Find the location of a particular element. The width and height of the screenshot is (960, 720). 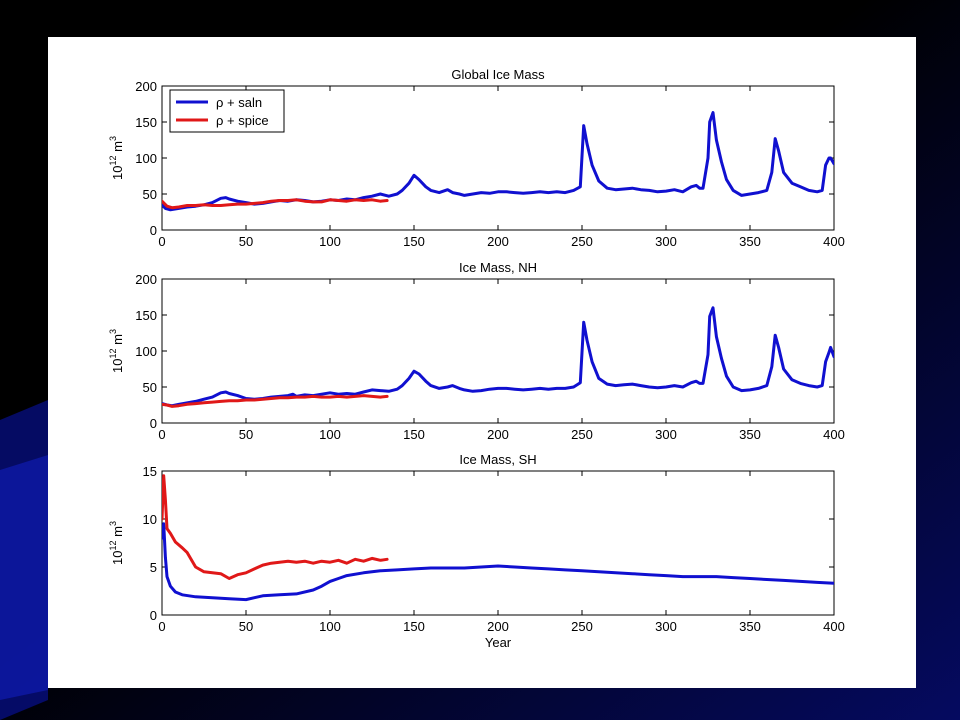

legend: ρ + saln ρ + spice is located at coordinates (227, 111).